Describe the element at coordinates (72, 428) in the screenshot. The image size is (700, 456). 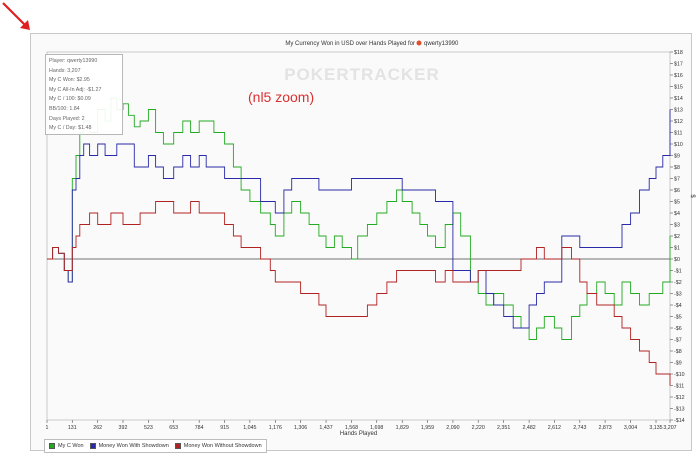
I see `x-tick-label: 131` at that location.